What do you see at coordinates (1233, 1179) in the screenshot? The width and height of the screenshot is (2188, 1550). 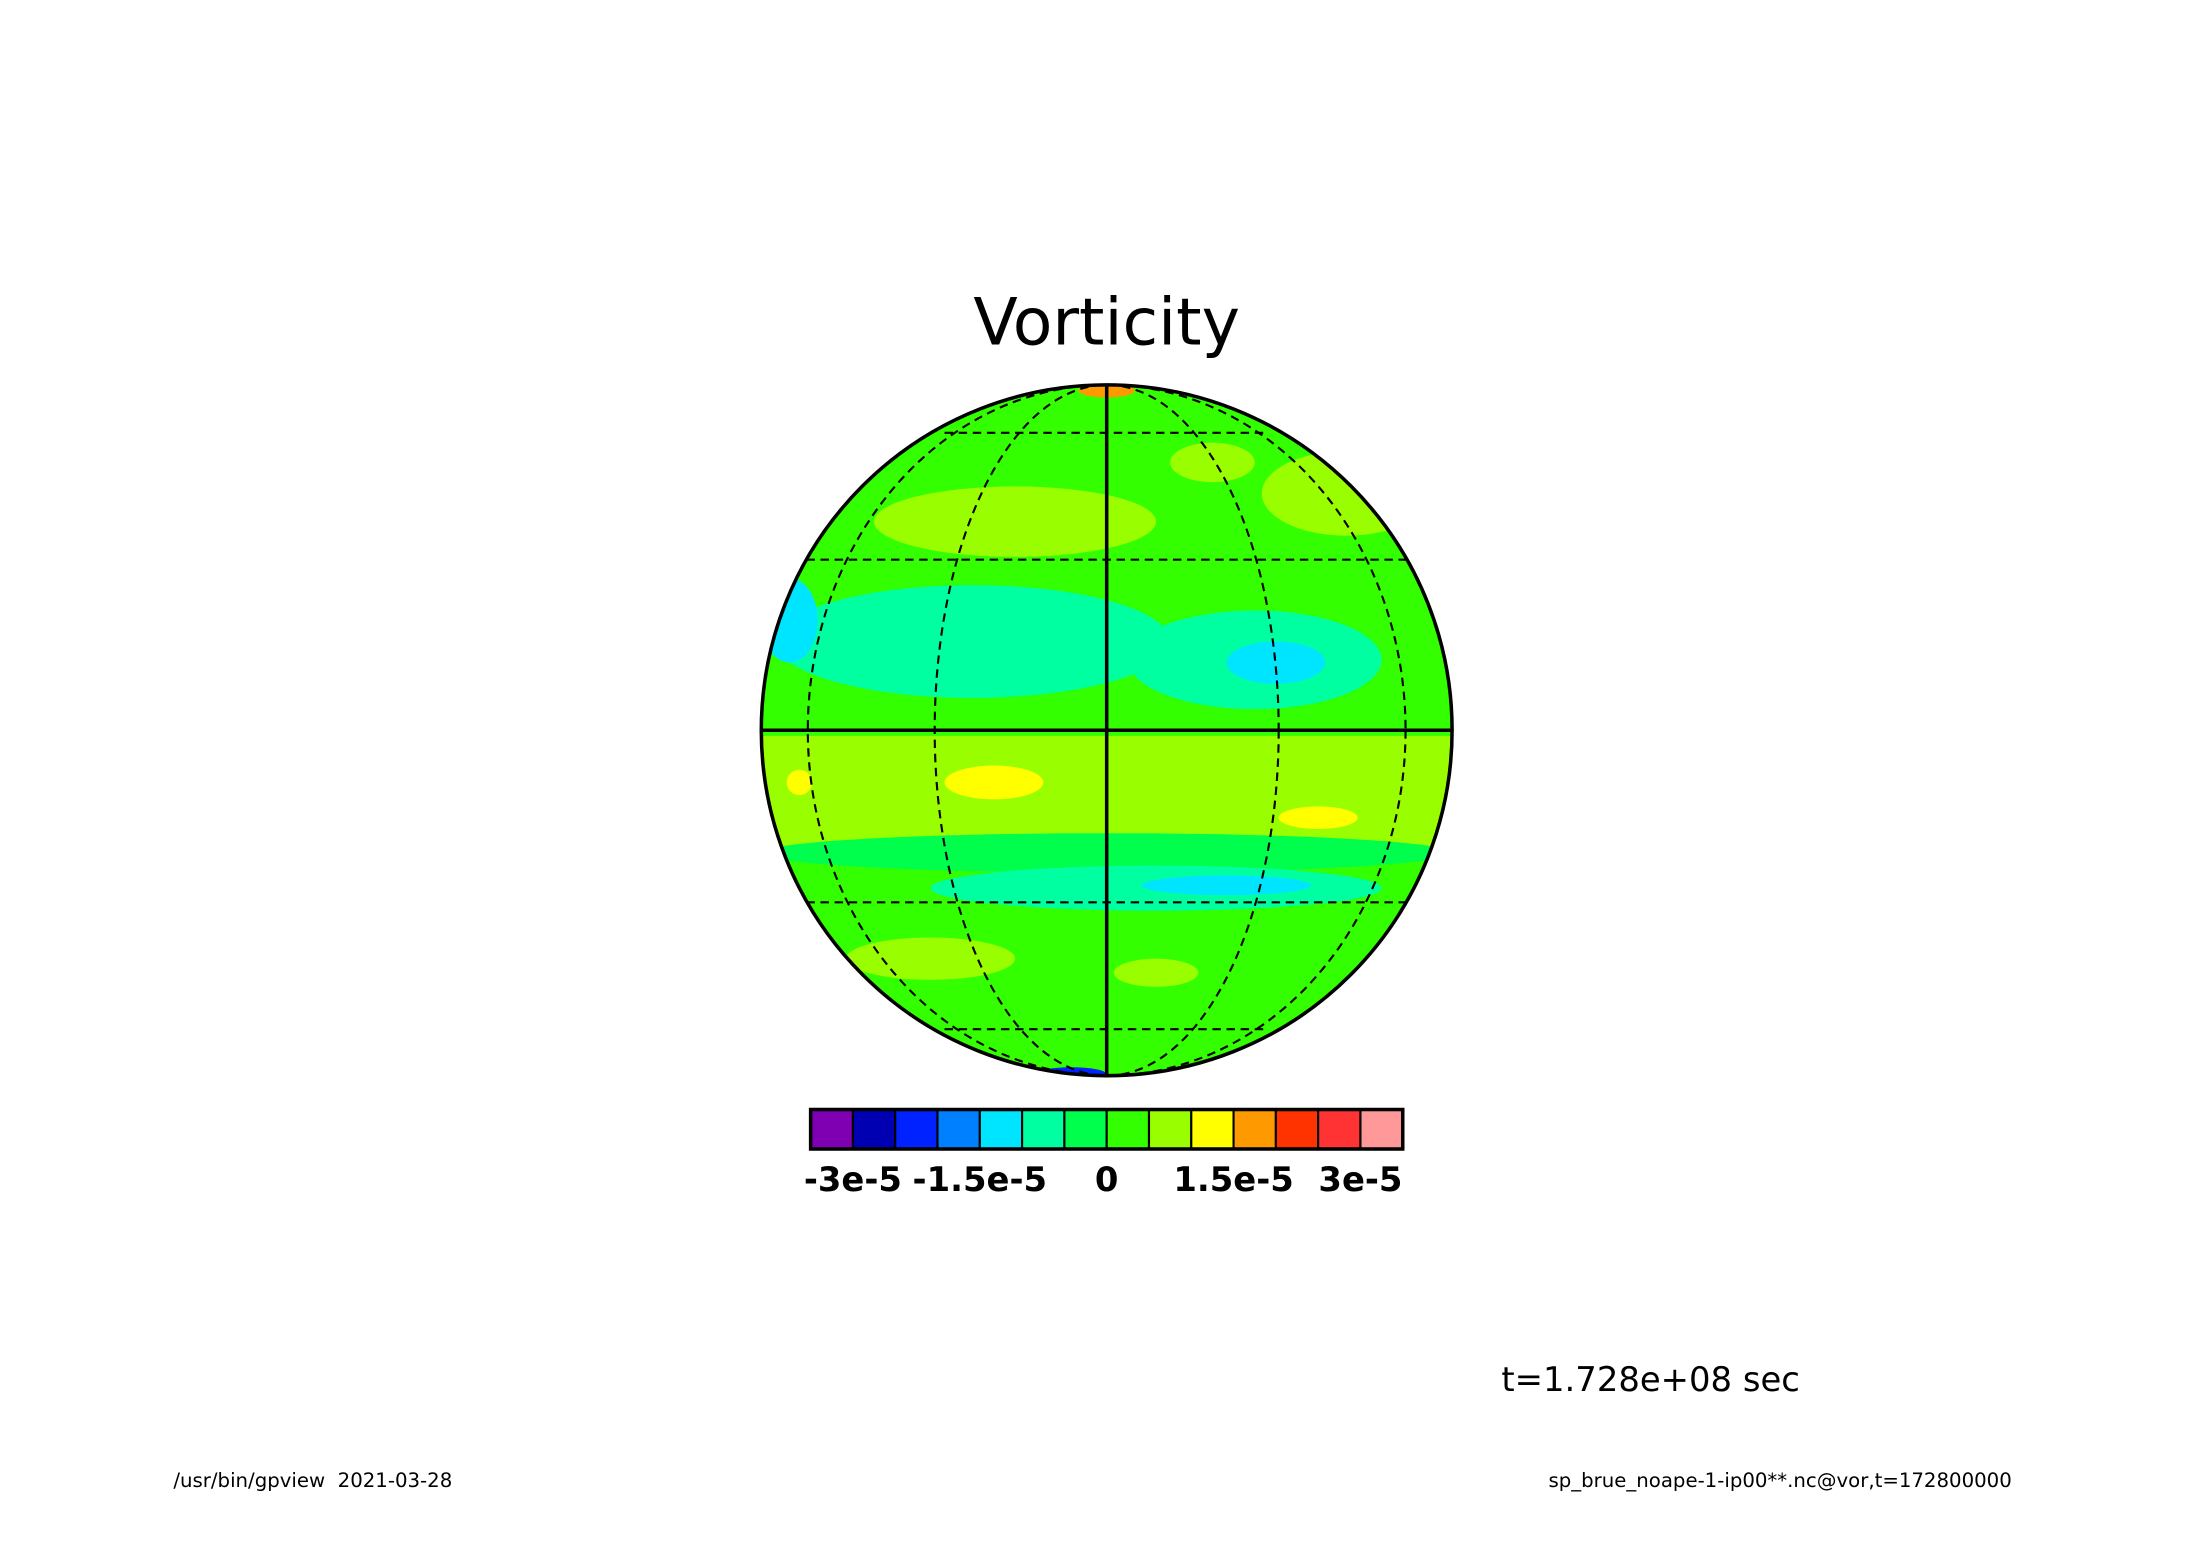 I see `colorbar-tick-label: 1.5e-5` at bounding box center [1233, 1179].